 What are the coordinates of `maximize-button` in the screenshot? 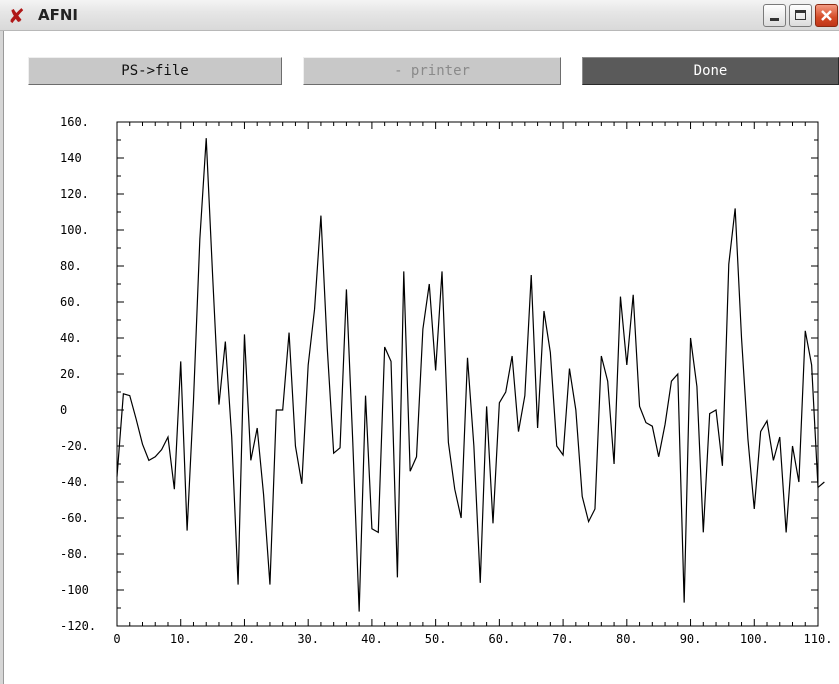 It's located at (800, 15).